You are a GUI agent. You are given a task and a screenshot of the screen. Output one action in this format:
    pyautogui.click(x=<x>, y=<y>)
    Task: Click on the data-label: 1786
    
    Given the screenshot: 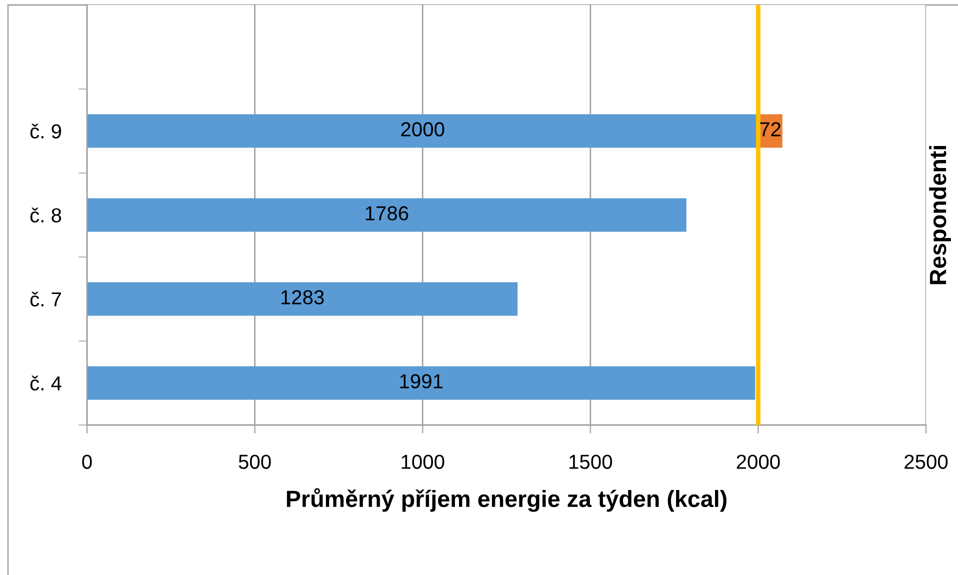 What is the action you would take?
    pyautogui.click(x=387, y=213)
    